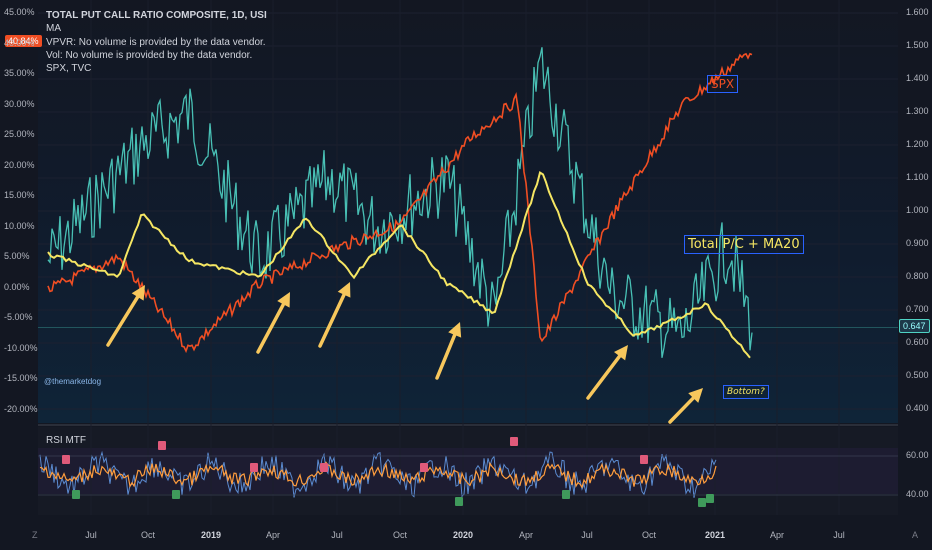  Describe the element at coordinates (917, 210) in the screenshot. I see `right-axis-label: 1.000` at that location.